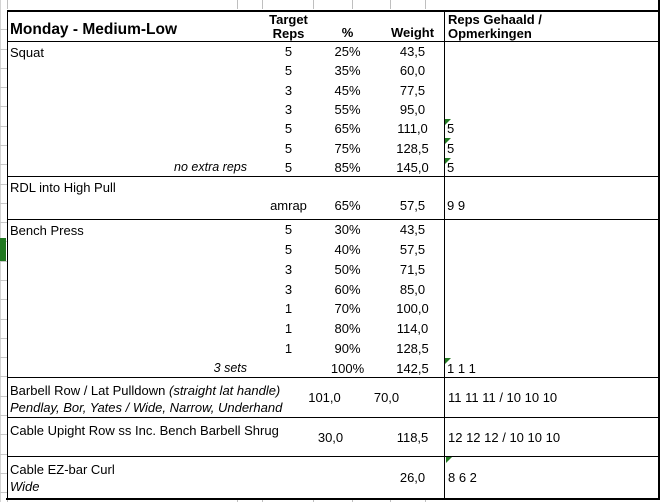 The image size is (662, 502). What do you see at coordinates (324, 397) in the screenshot?
I see `percent-cell: 101,0` at bounding box center [324, 397].